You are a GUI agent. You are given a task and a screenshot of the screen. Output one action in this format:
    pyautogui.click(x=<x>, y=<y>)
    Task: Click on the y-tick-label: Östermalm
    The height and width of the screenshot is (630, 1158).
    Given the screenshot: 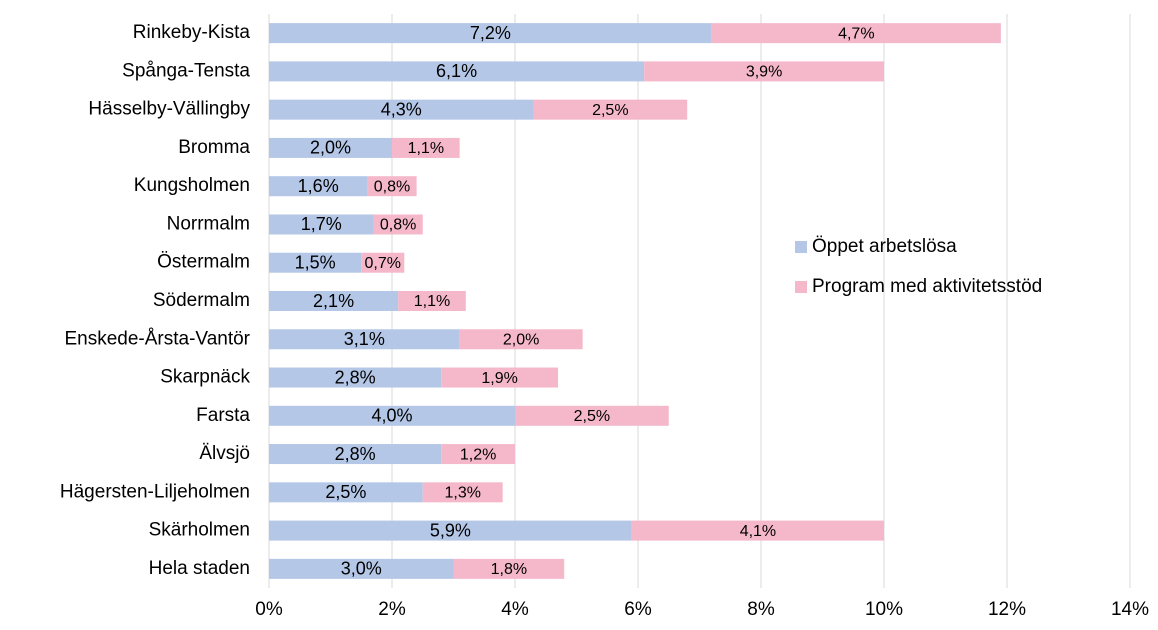 What is the action you would take?
    pyautogui.click(x=203, y=262)
    